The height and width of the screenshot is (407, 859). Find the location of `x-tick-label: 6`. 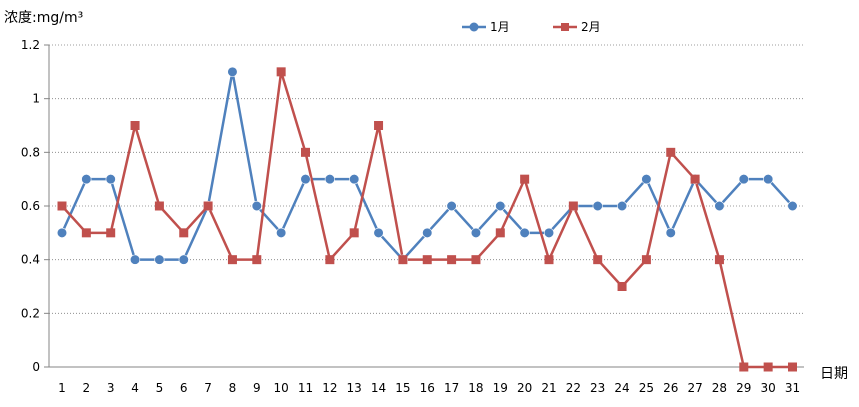

x-tick-label: 6 is located at coordinates (184, 388).